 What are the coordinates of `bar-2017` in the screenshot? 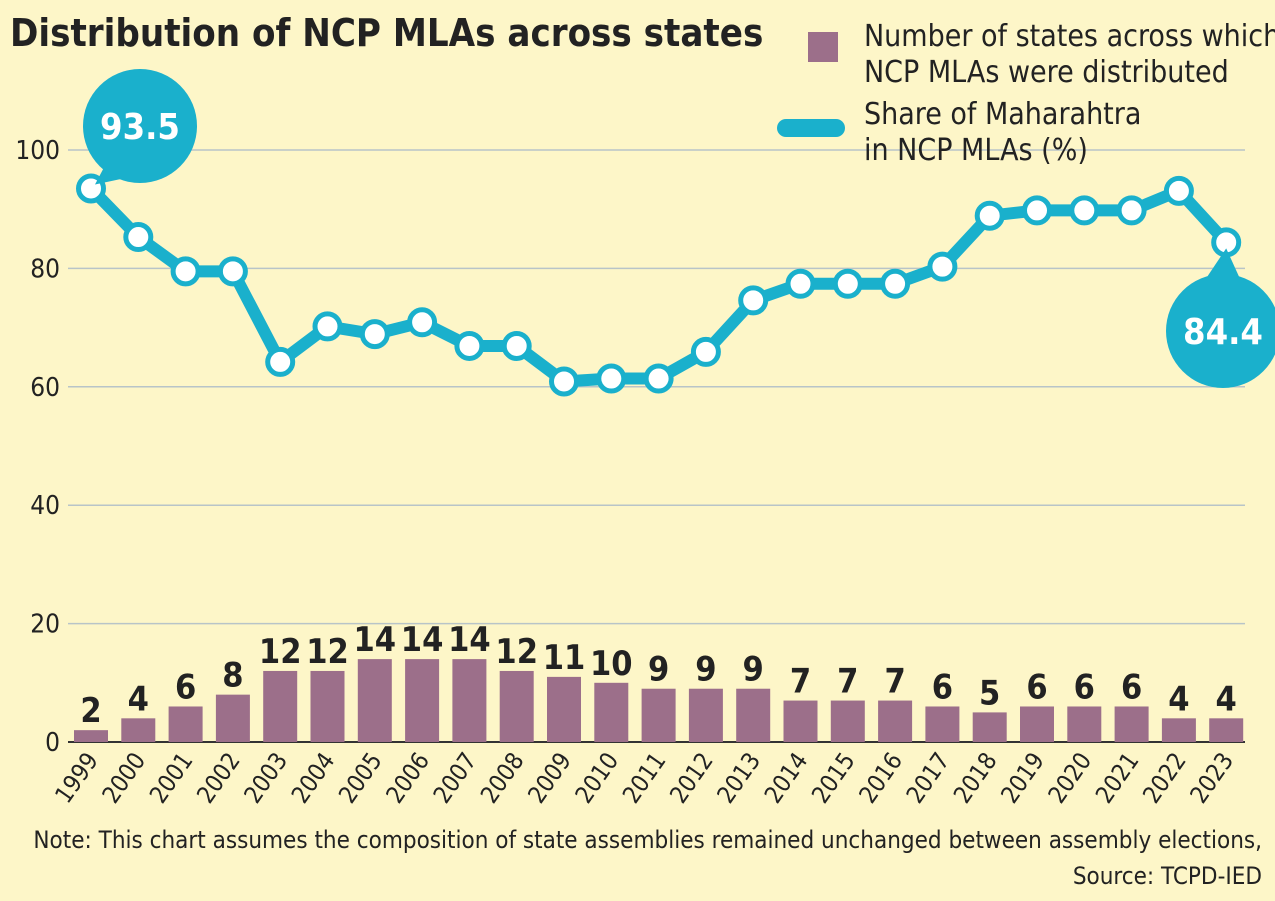 It's located at (942, 724).